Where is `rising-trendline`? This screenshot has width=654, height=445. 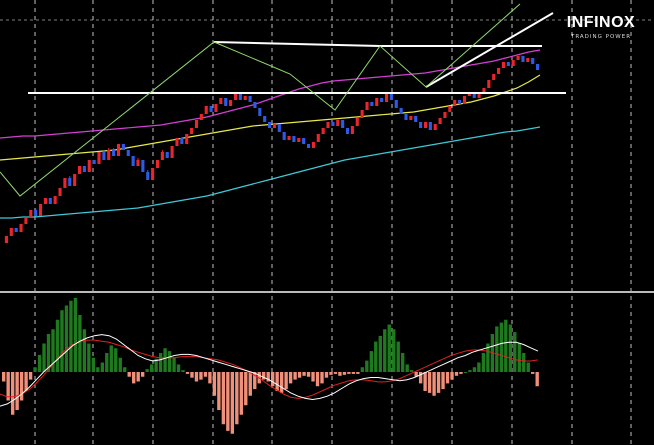
rising-trendline is located at coordinates (489, 50).